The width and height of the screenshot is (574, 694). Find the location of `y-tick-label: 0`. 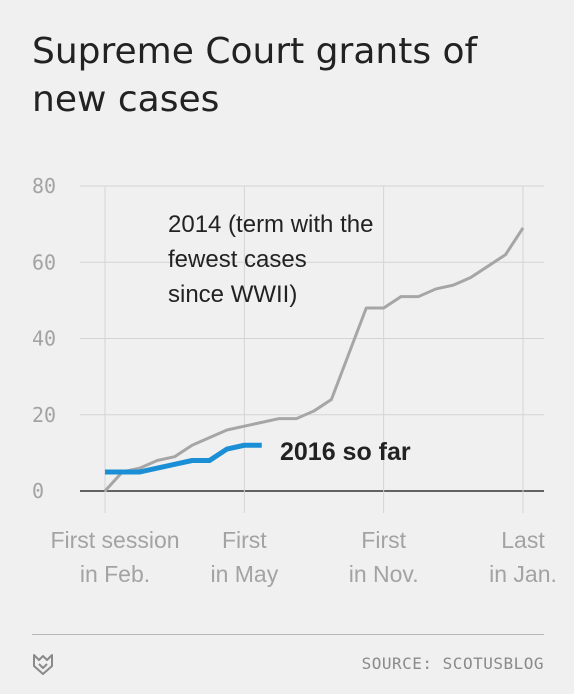

y-tick-label: 0 is located at coordinates (38, 491).